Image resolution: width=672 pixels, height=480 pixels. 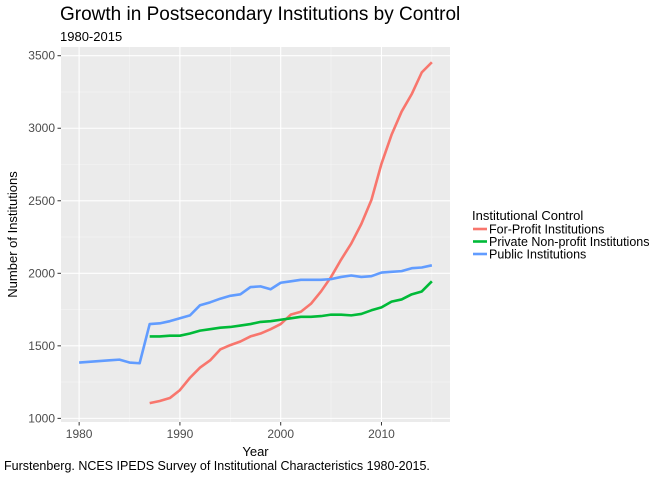 I want to click on series-line-public-institutions, so click(x=256, y=314).